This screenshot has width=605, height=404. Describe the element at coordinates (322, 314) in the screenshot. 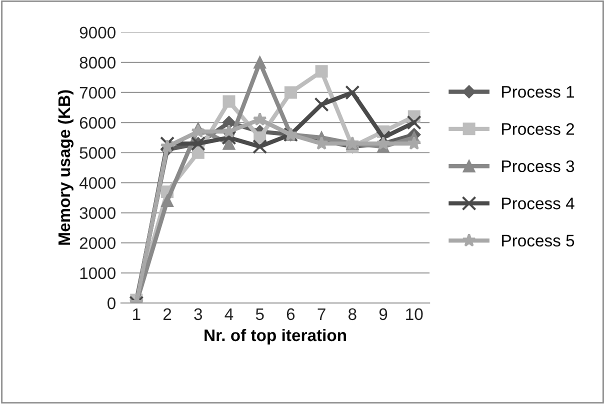

I see `x-tick-label: 7` at that location.